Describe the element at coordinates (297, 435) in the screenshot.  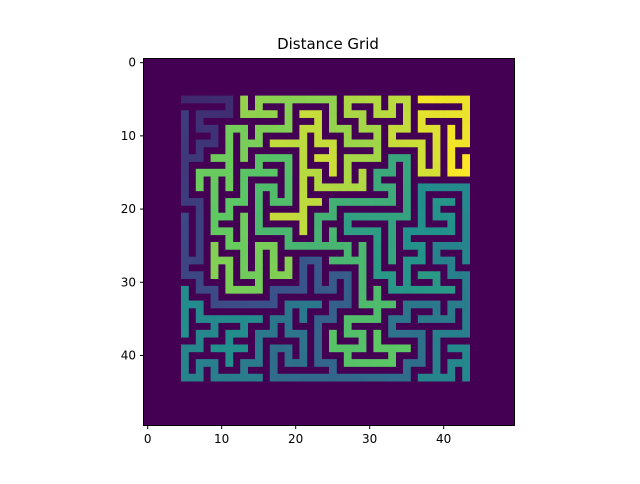
I see `x-axis: 0 10 20 30 40` at that location.